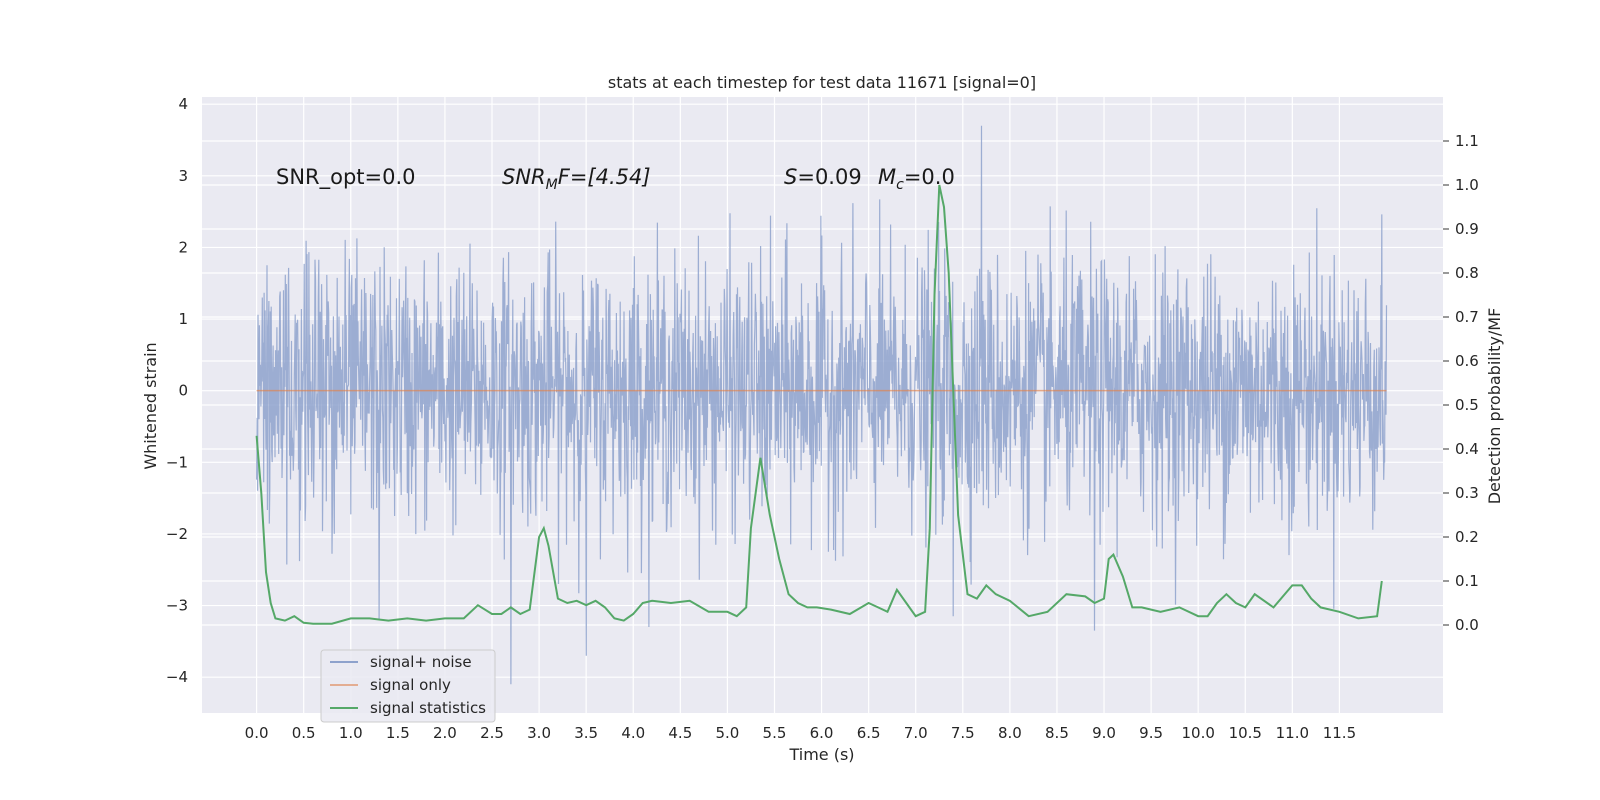  I want to click on right-y-tick-label: 0.6, so click(1467, 361).